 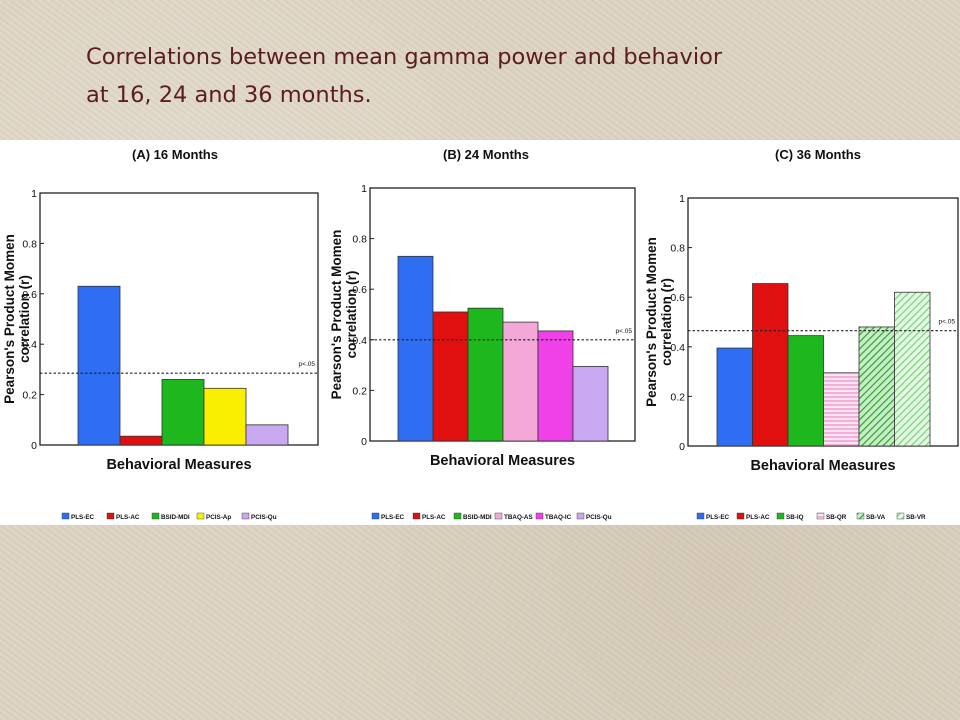 What do you see at coordinates (841, 409) in the screenshot?
I see `bar-sb-qr` at bounding box center [841, 409].